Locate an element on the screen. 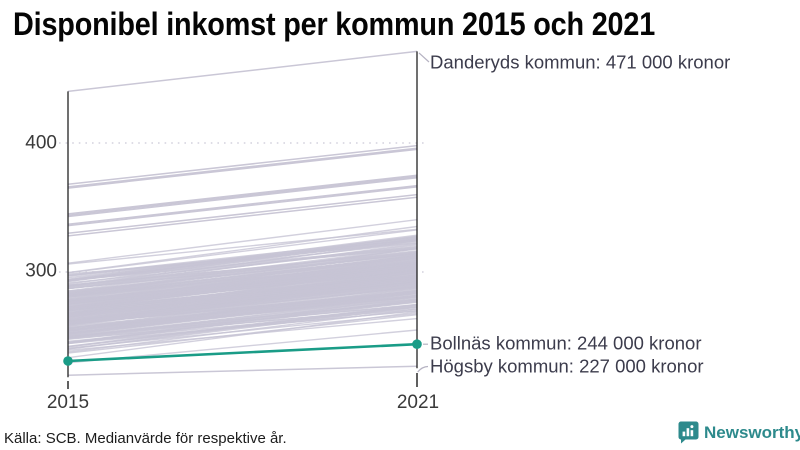 The width and height of the screenshot is (800, 450). newsworthy-icon is located at coordinates (688, 432).